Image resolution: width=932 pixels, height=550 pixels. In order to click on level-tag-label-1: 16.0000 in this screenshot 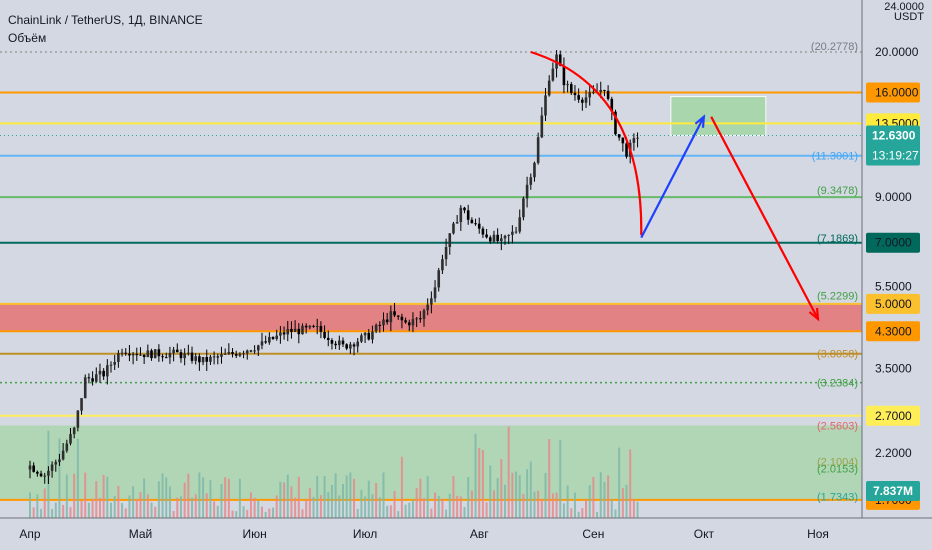, I will do `click(897, 93)`.